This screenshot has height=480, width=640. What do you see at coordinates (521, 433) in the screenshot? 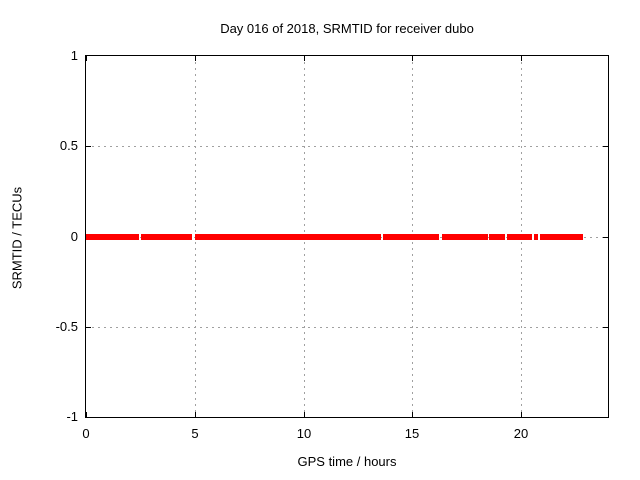
I see `x-tick-label: 20` at bounding box center [521, 433].